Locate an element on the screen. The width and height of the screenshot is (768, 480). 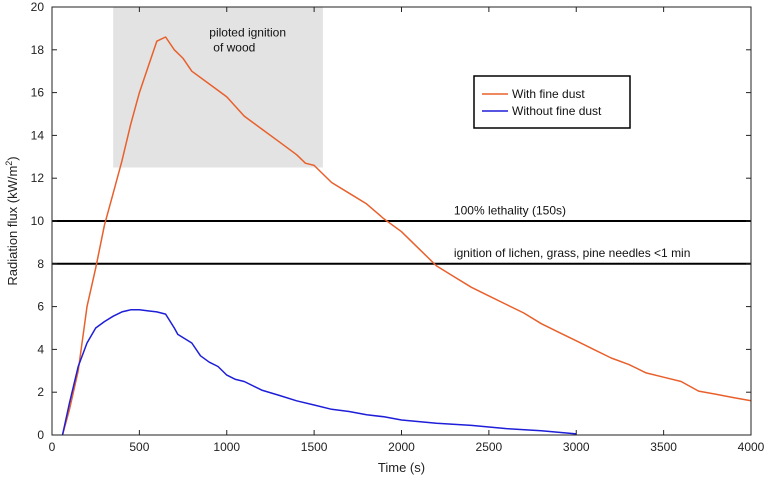
legend-box is located at coordinates (552, 102).